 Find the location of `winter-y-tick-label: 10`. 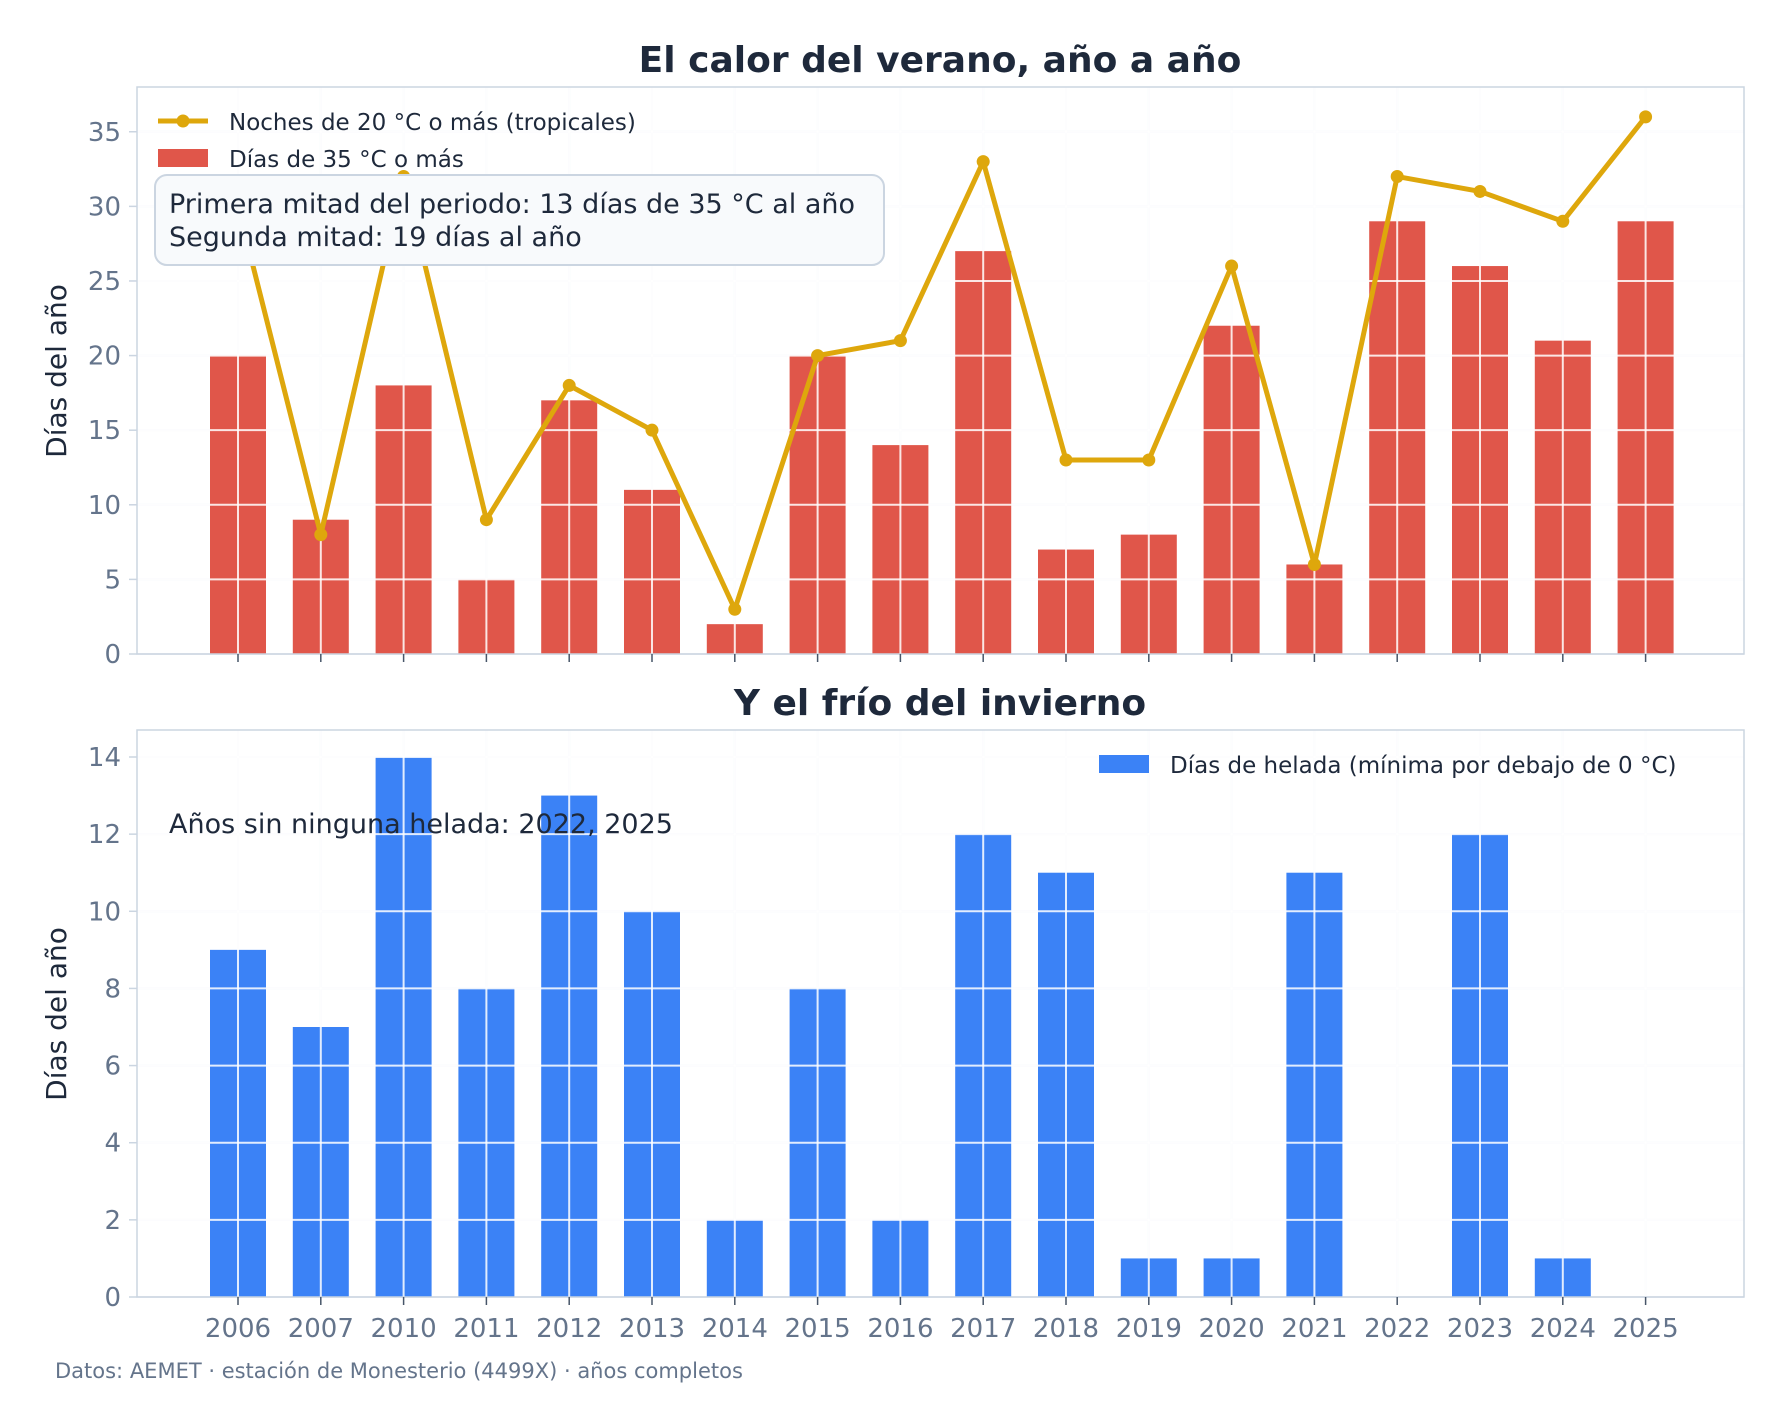

winter-y-tick-label: 10 is located at coordinates (104, 912).